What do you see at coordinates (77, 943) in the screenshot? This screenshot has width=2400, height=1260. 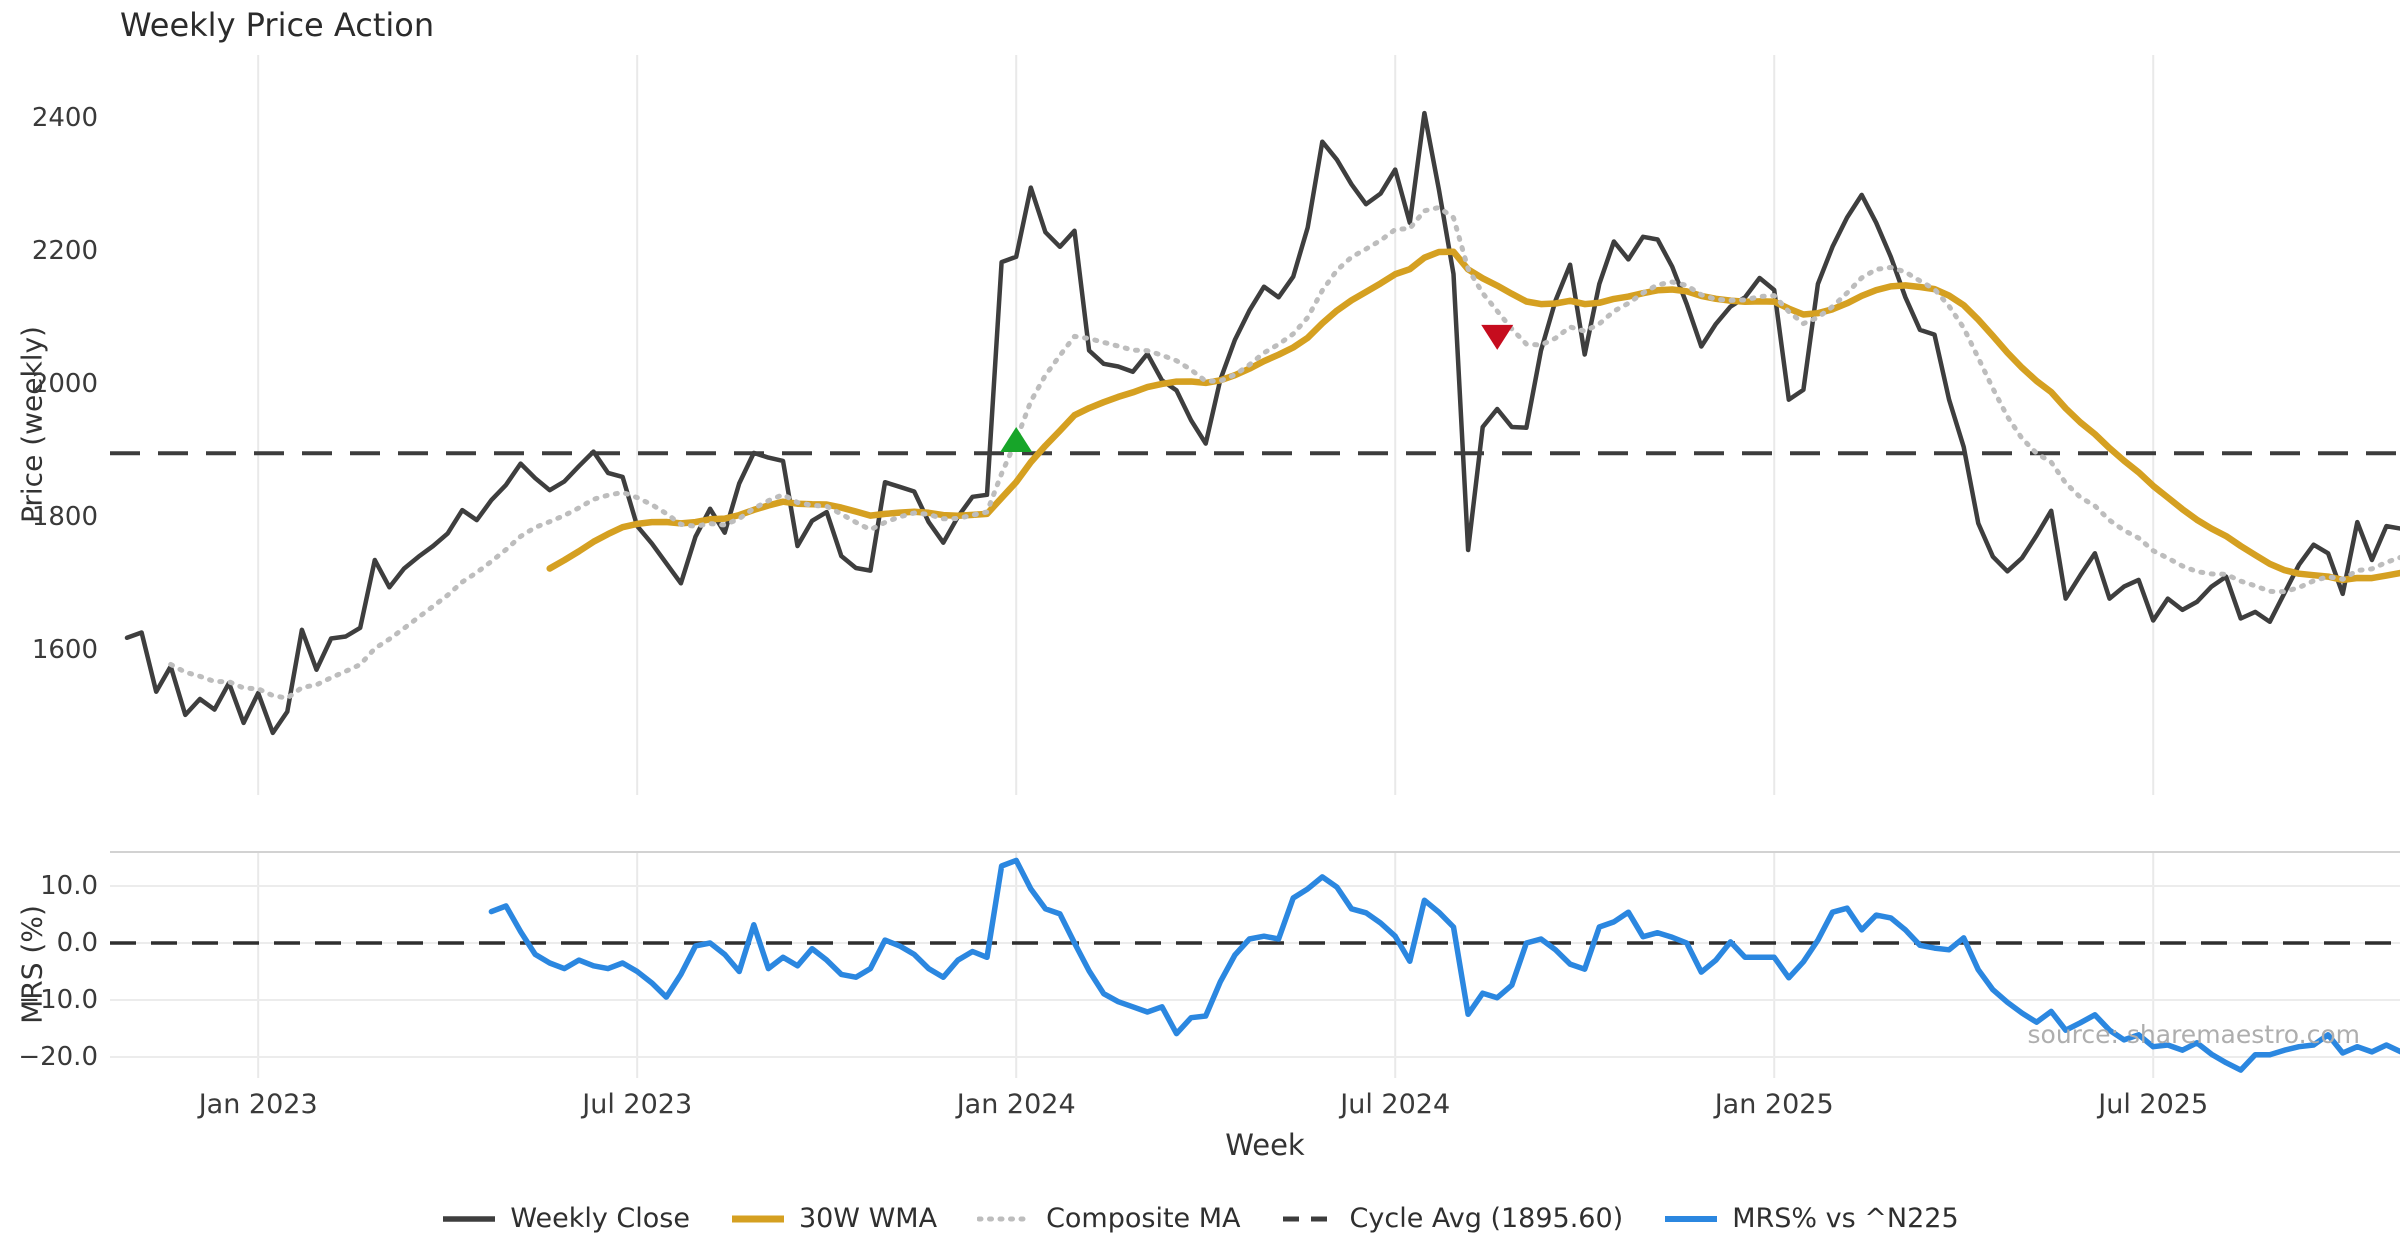 I see `mrs-ytick-label: 0.0` at bounding box center [77, 943].